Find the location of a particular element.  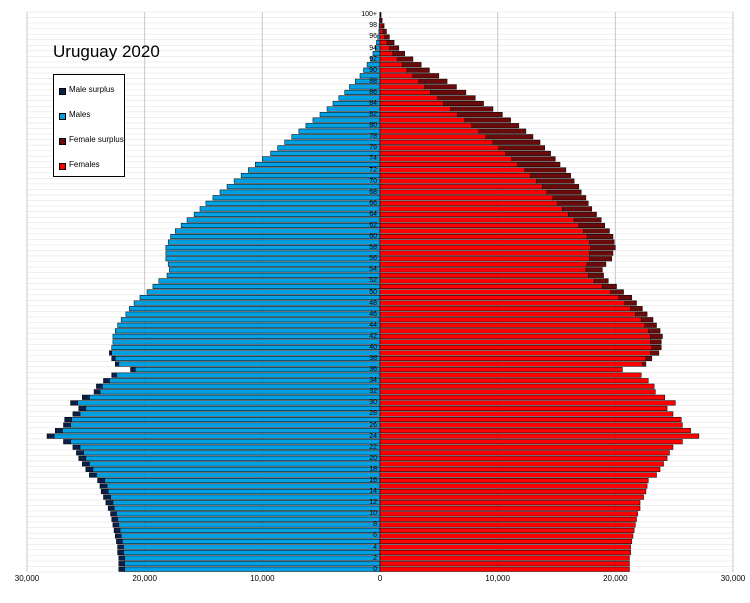

age-tick-label: 16 is located at coordinates (373, 480).